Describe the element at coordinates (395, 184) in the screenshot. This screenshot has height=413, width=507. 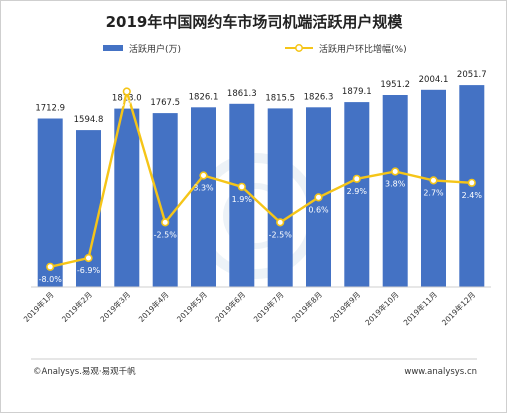
I see `growth-value-label-10: 3.8%` at that location.